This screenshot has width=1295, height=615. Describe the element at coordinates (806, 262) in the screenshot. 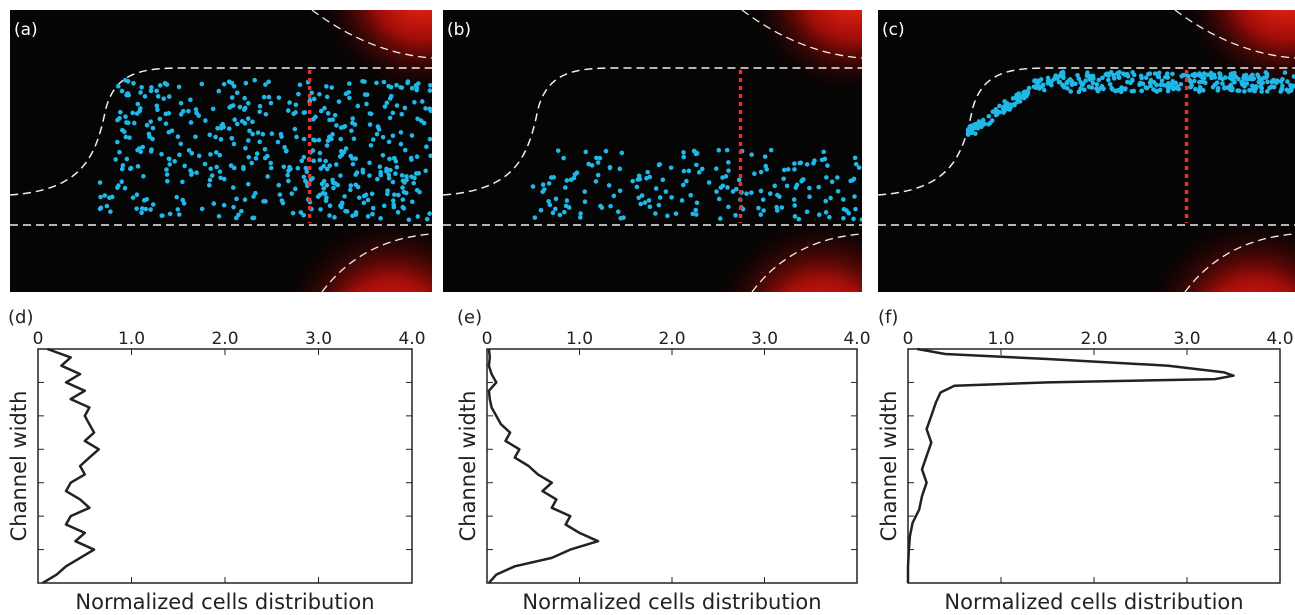

I see `outlet-wall` at that location.